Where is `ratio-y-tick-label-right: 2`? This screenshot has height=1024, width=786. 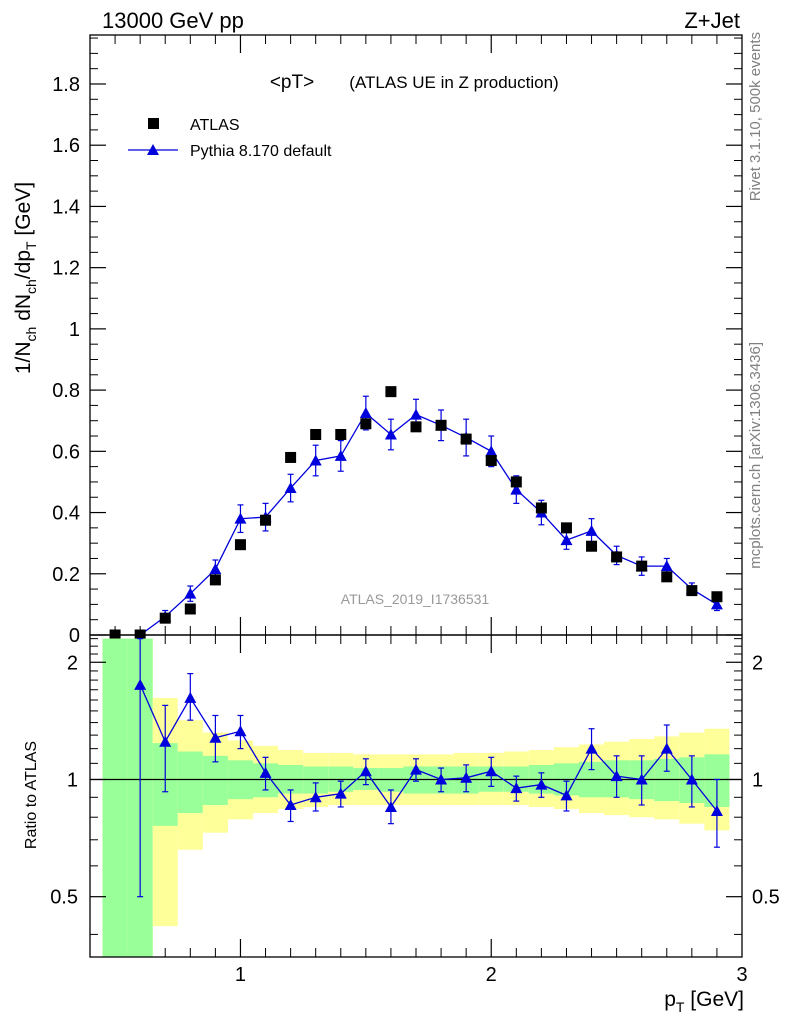 ratio-y-tick-label-right: 2 is located at coordinates (757, 663).